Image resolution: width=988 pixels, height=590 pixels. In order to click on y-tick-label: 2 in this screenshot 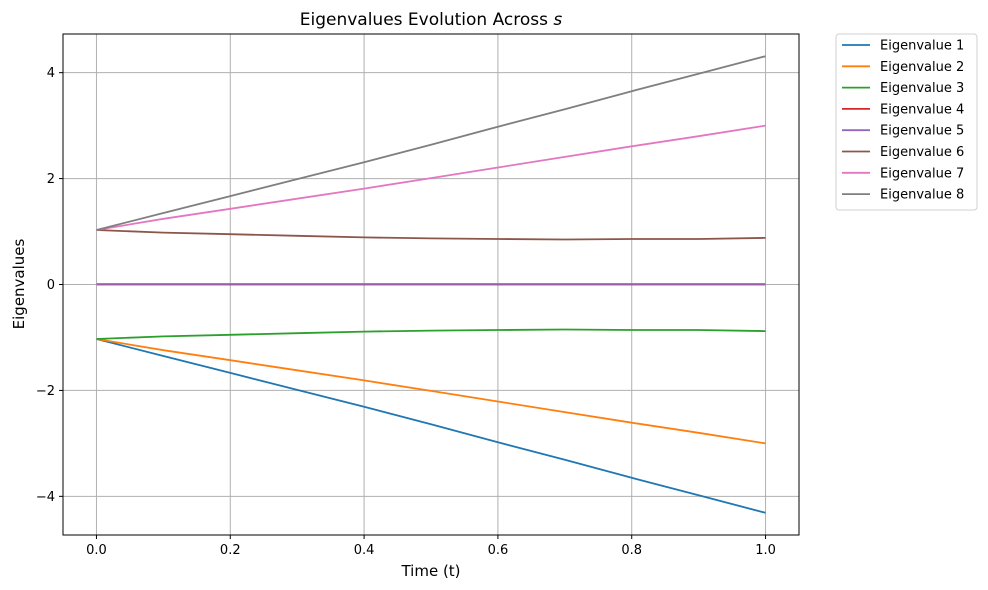, I will do `click(51, 179)`.